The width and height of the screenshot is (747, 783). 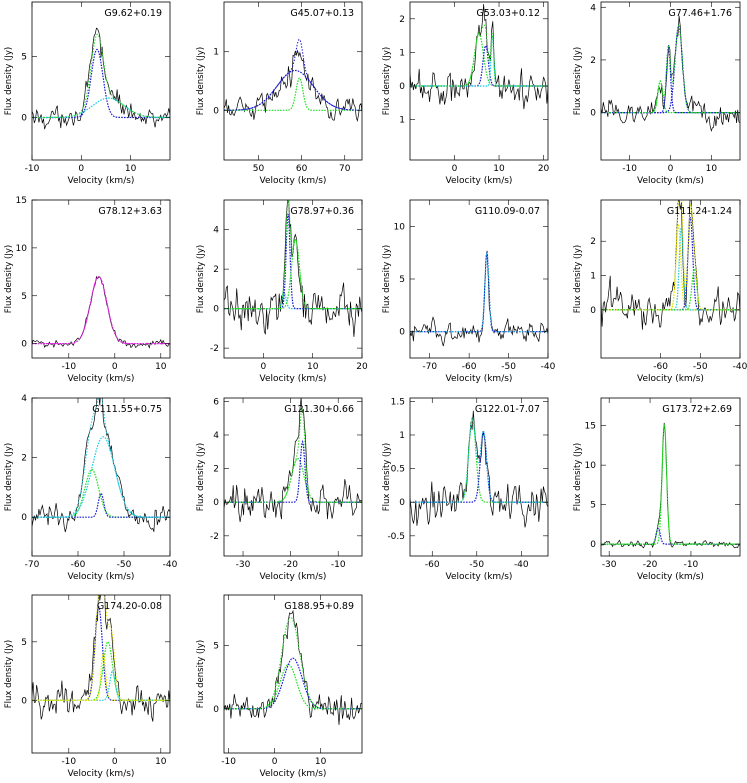 What do you see at coordinates (396, 537) in the screenshot?
I see `y-tick-label: -0.5` at bounding box center [396, 537].